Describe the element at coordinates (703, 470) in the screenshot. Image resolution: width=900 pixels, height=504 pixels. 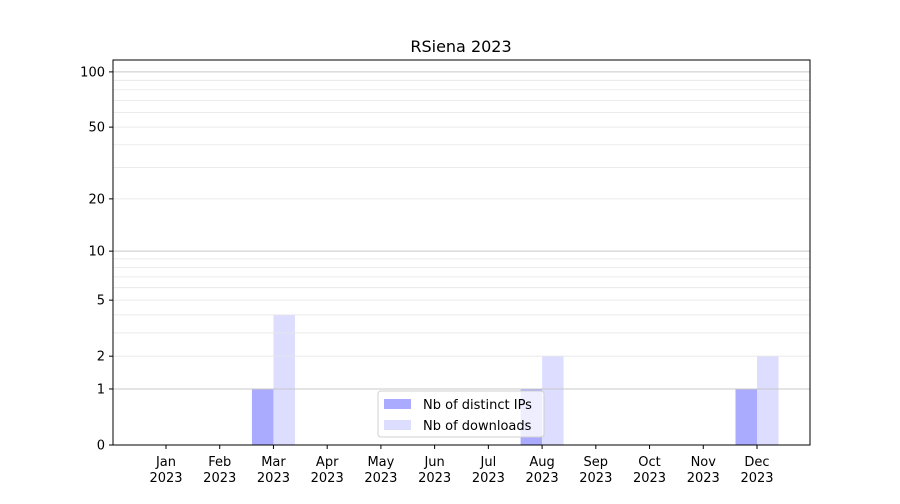
I see `x-tick-label: Nov 2023` at that location.